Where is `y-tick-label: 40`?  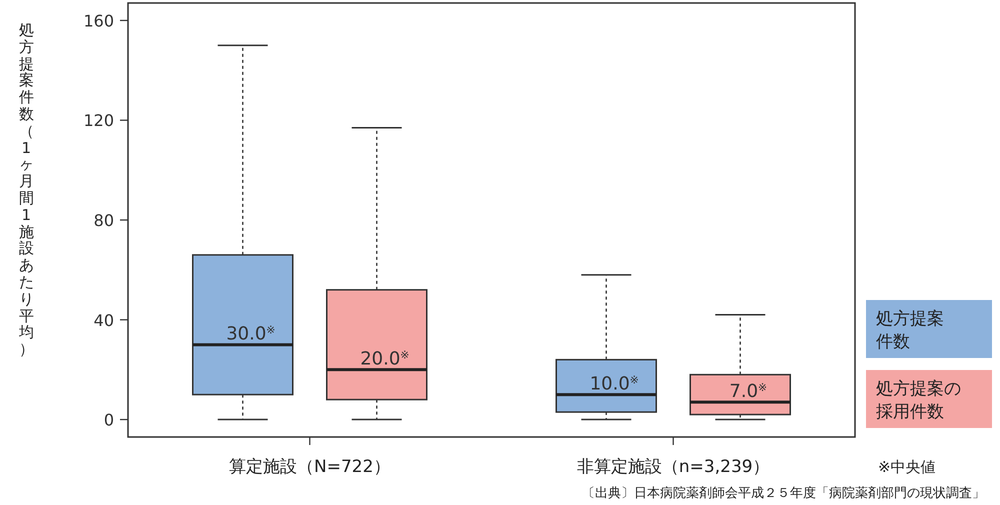
y-tick-label: 40 is located at coordinates (104, 320).